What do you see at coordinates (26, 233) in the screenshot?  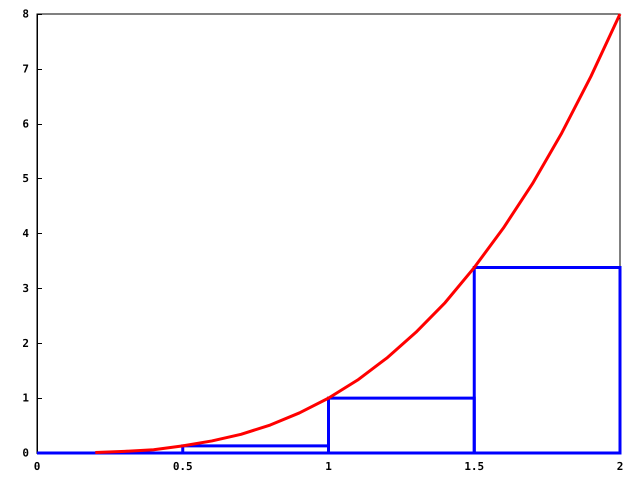 I see `y-tick-label: 4` at bounding box center [26, 233].